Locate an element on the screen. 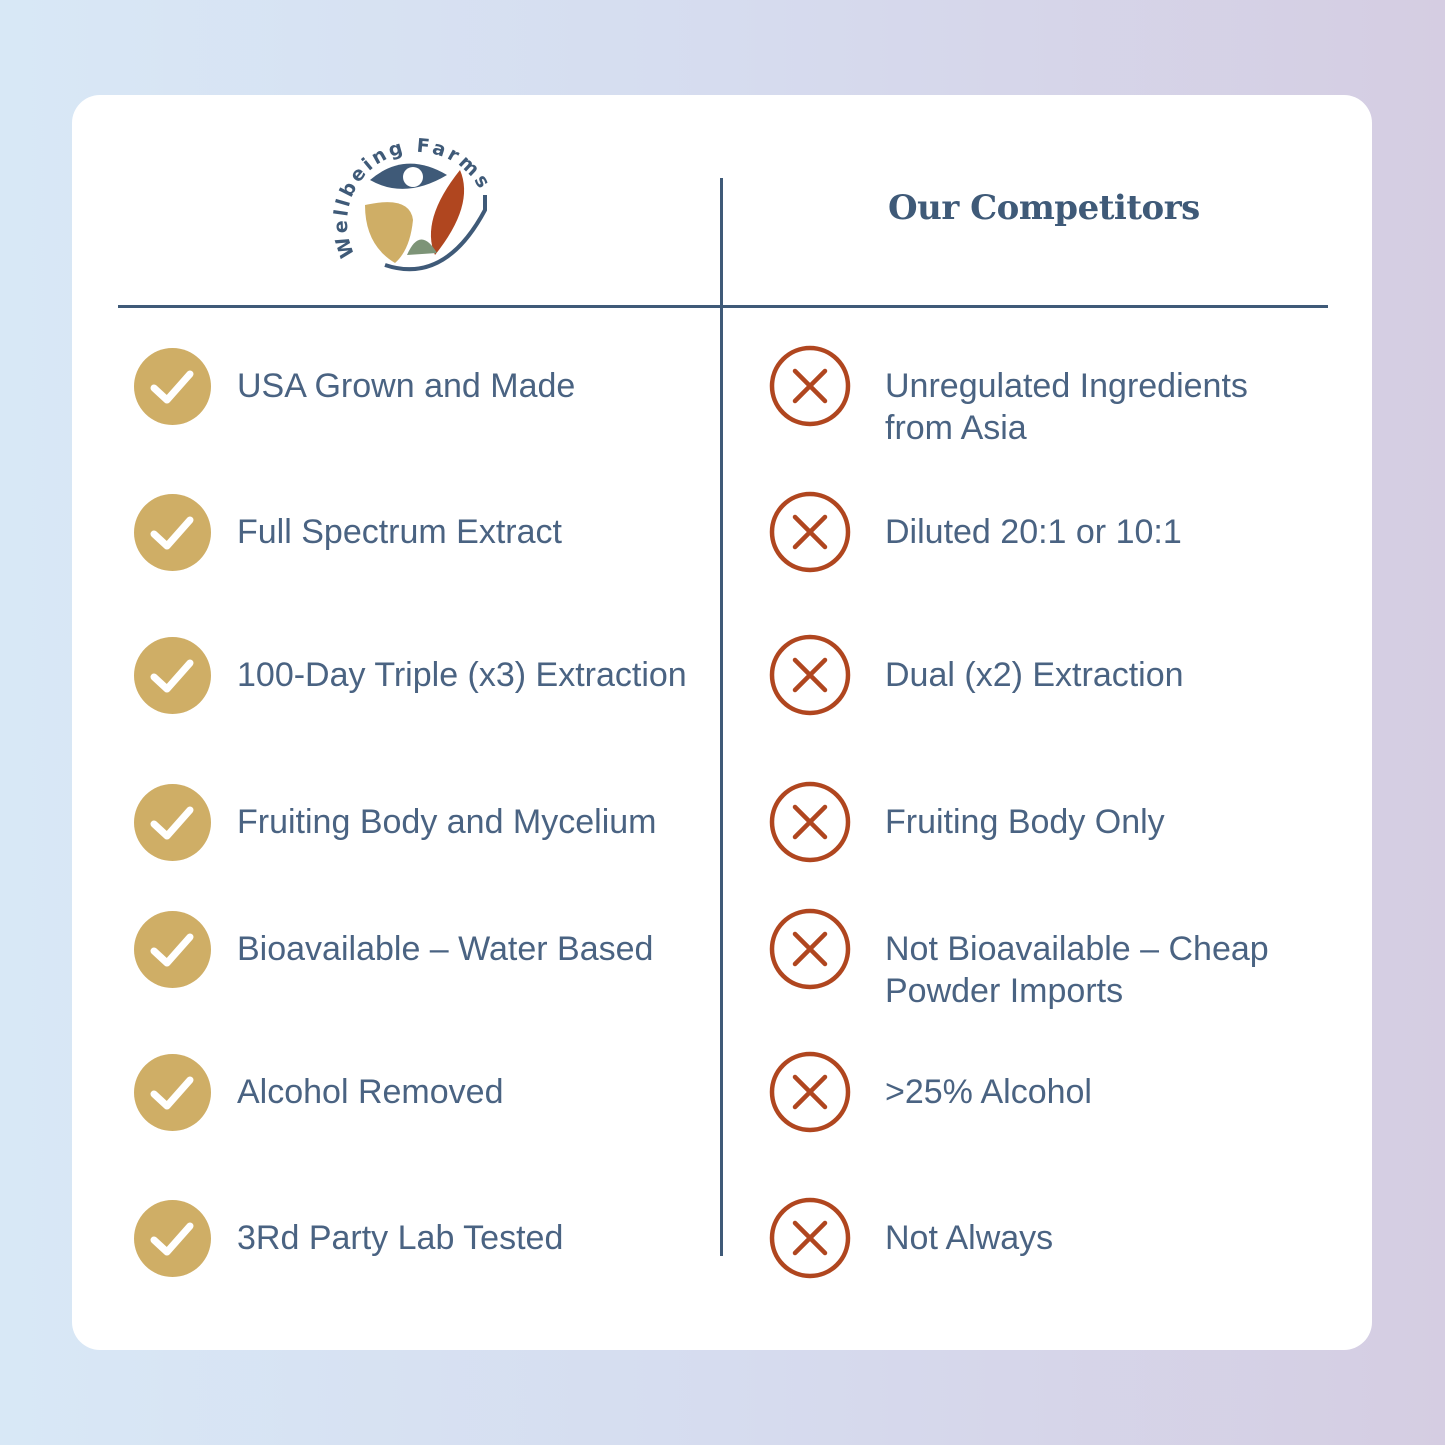 The image size is (1445, 1445). wellbeing-farms-logo: Wellbeing Farms is located at coordinates (413, 203).